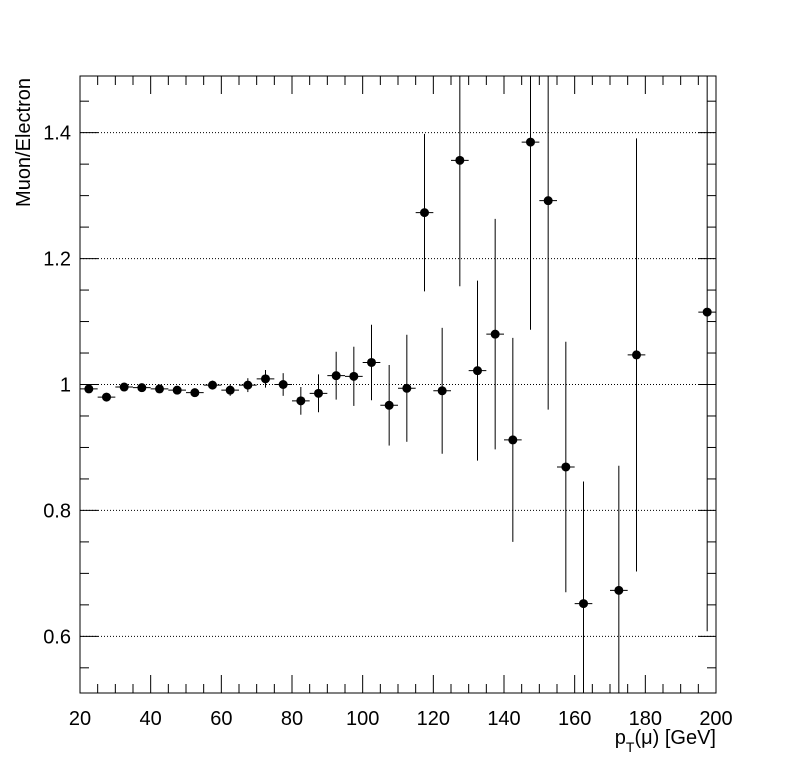  Describe the element at coordinates (221, 719) in the screenshot. I see `x-tick-label: 60` at that location.